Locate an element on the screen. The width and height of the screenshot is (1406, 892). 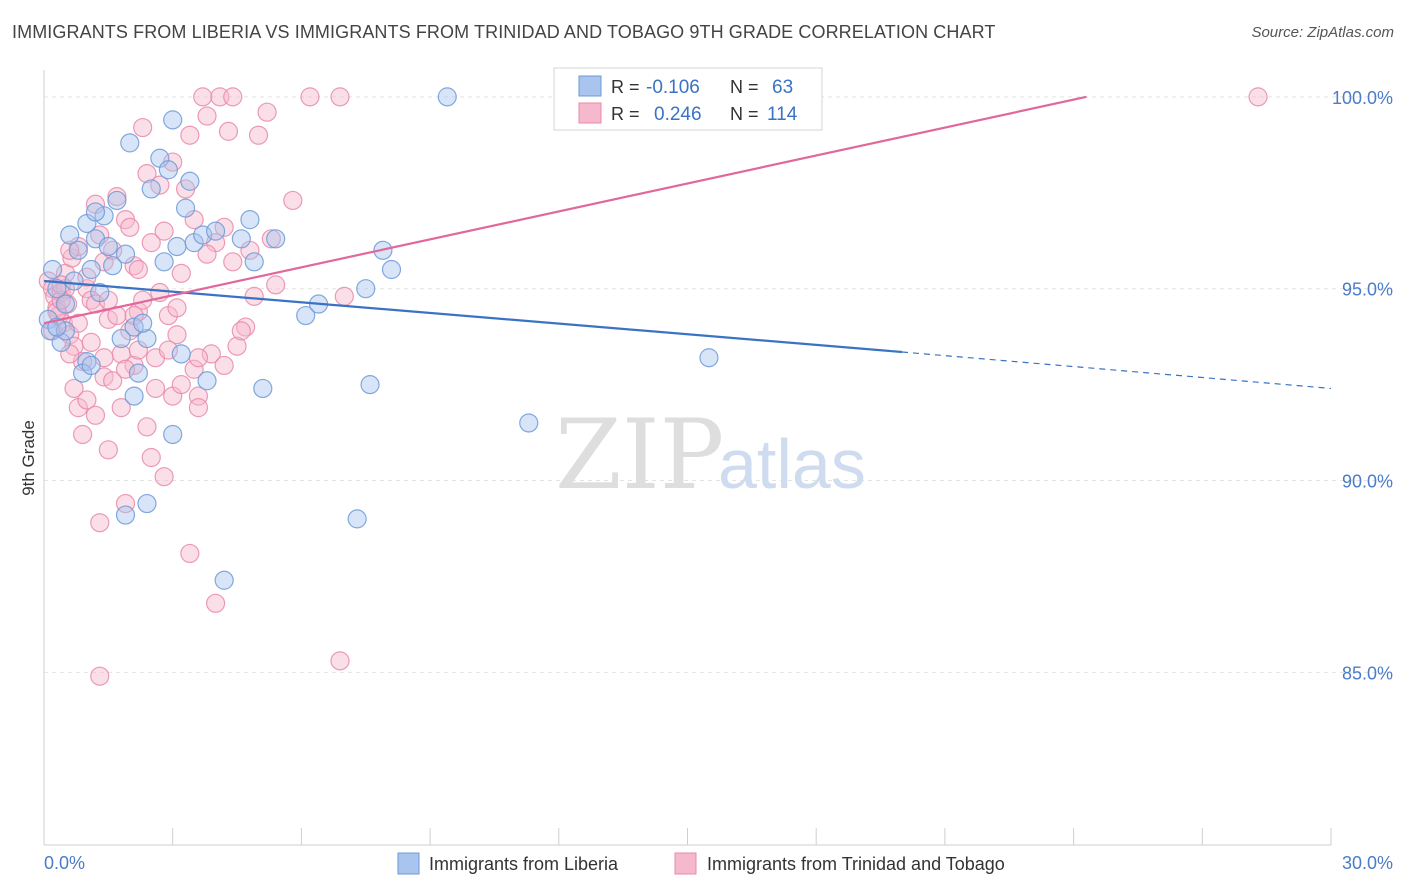
bottom-legend-label-liberia: Immigrants from Liberia is located at coordinates (524, 864).